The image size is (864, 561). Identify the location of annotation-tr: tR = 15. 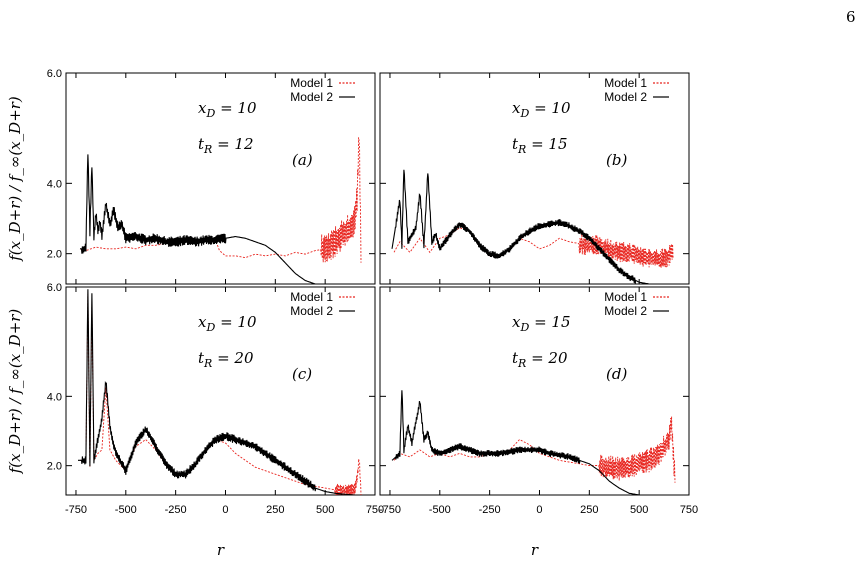
(540, 145).